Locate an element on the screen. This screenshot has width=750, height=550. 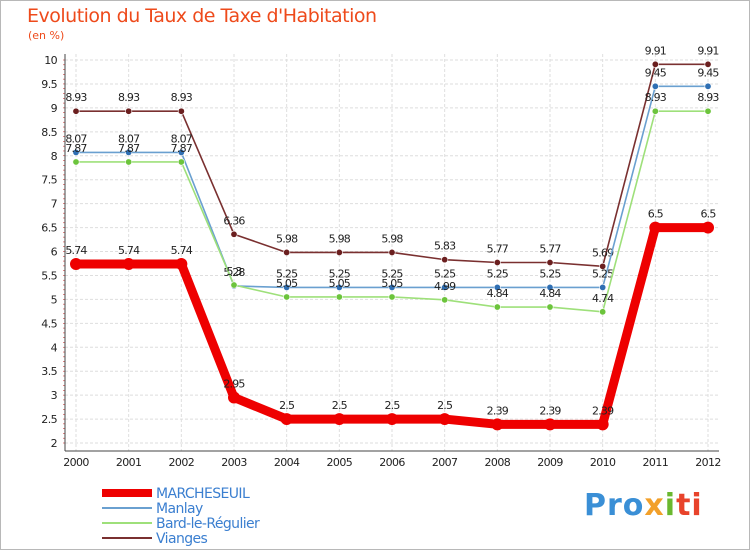
data-label: 4.84 is located at coordinates (498, 293).